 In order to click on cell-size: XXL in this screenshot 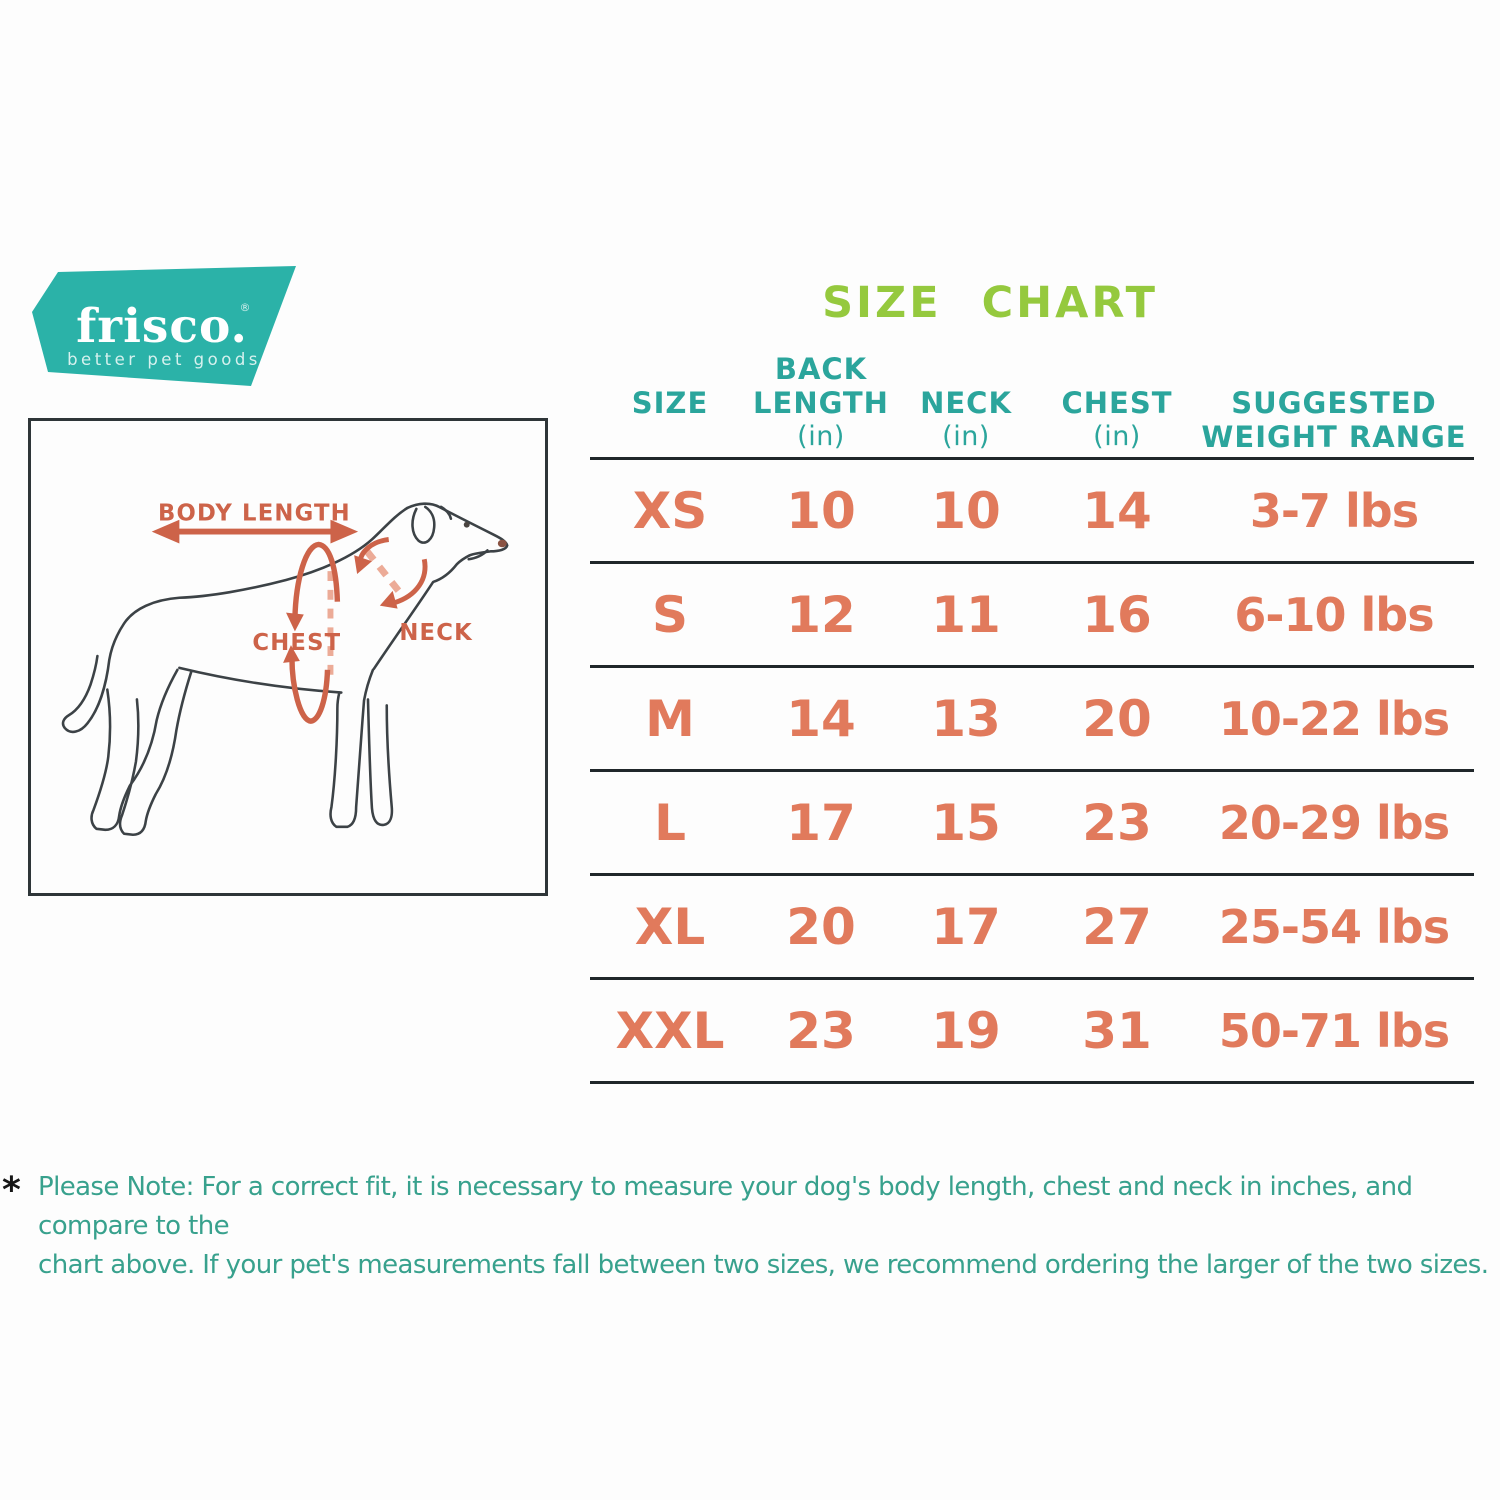, I will do `click(670, 1030)`.